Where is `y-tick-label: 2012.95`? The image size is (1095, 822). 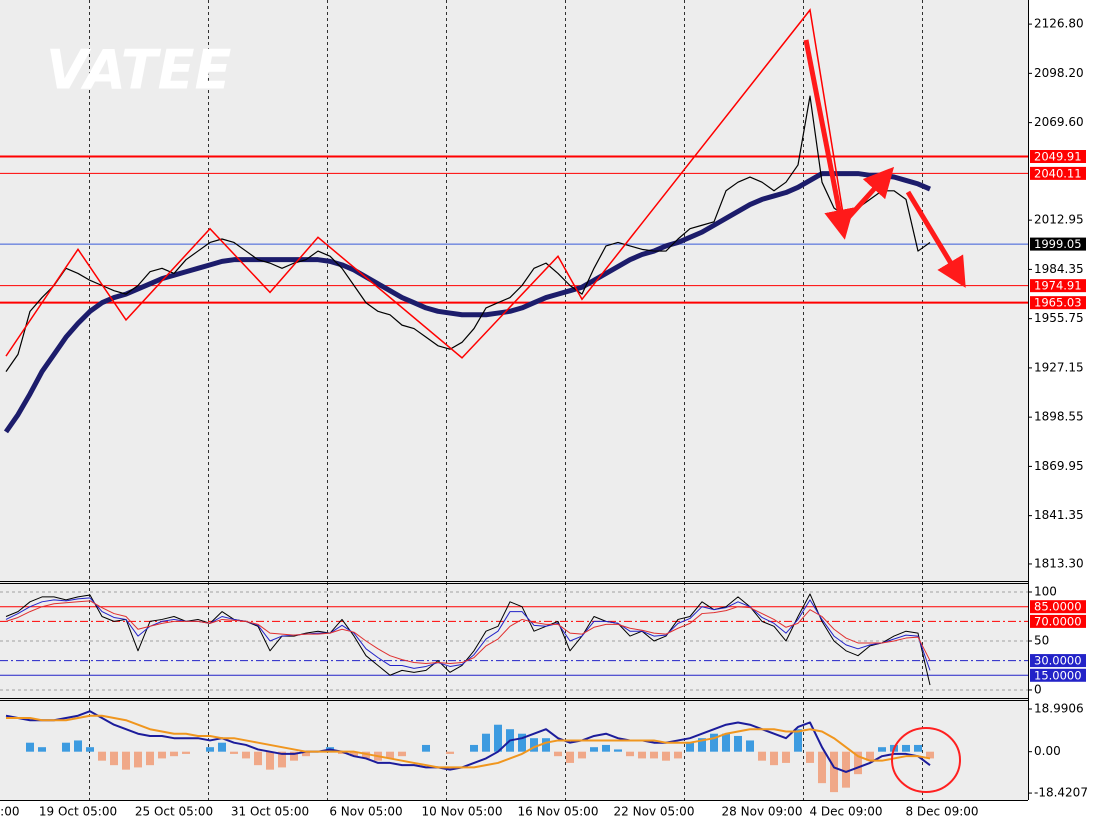 y-tick-label: 2012.95 is located at coordinates (1059, 220).